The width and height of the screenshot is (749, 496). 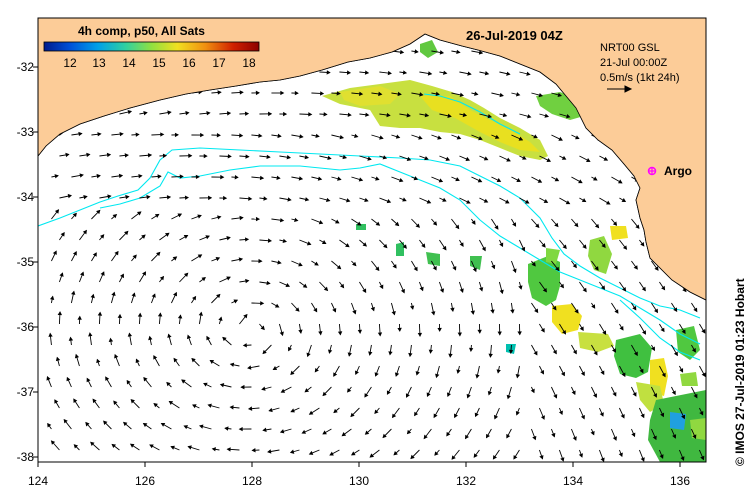 What do you see at coordinates (141, 31) in the screenshot?
I see `colorbar-label: 4h comp, p50, All Sats` at bounding box center [141, 31].